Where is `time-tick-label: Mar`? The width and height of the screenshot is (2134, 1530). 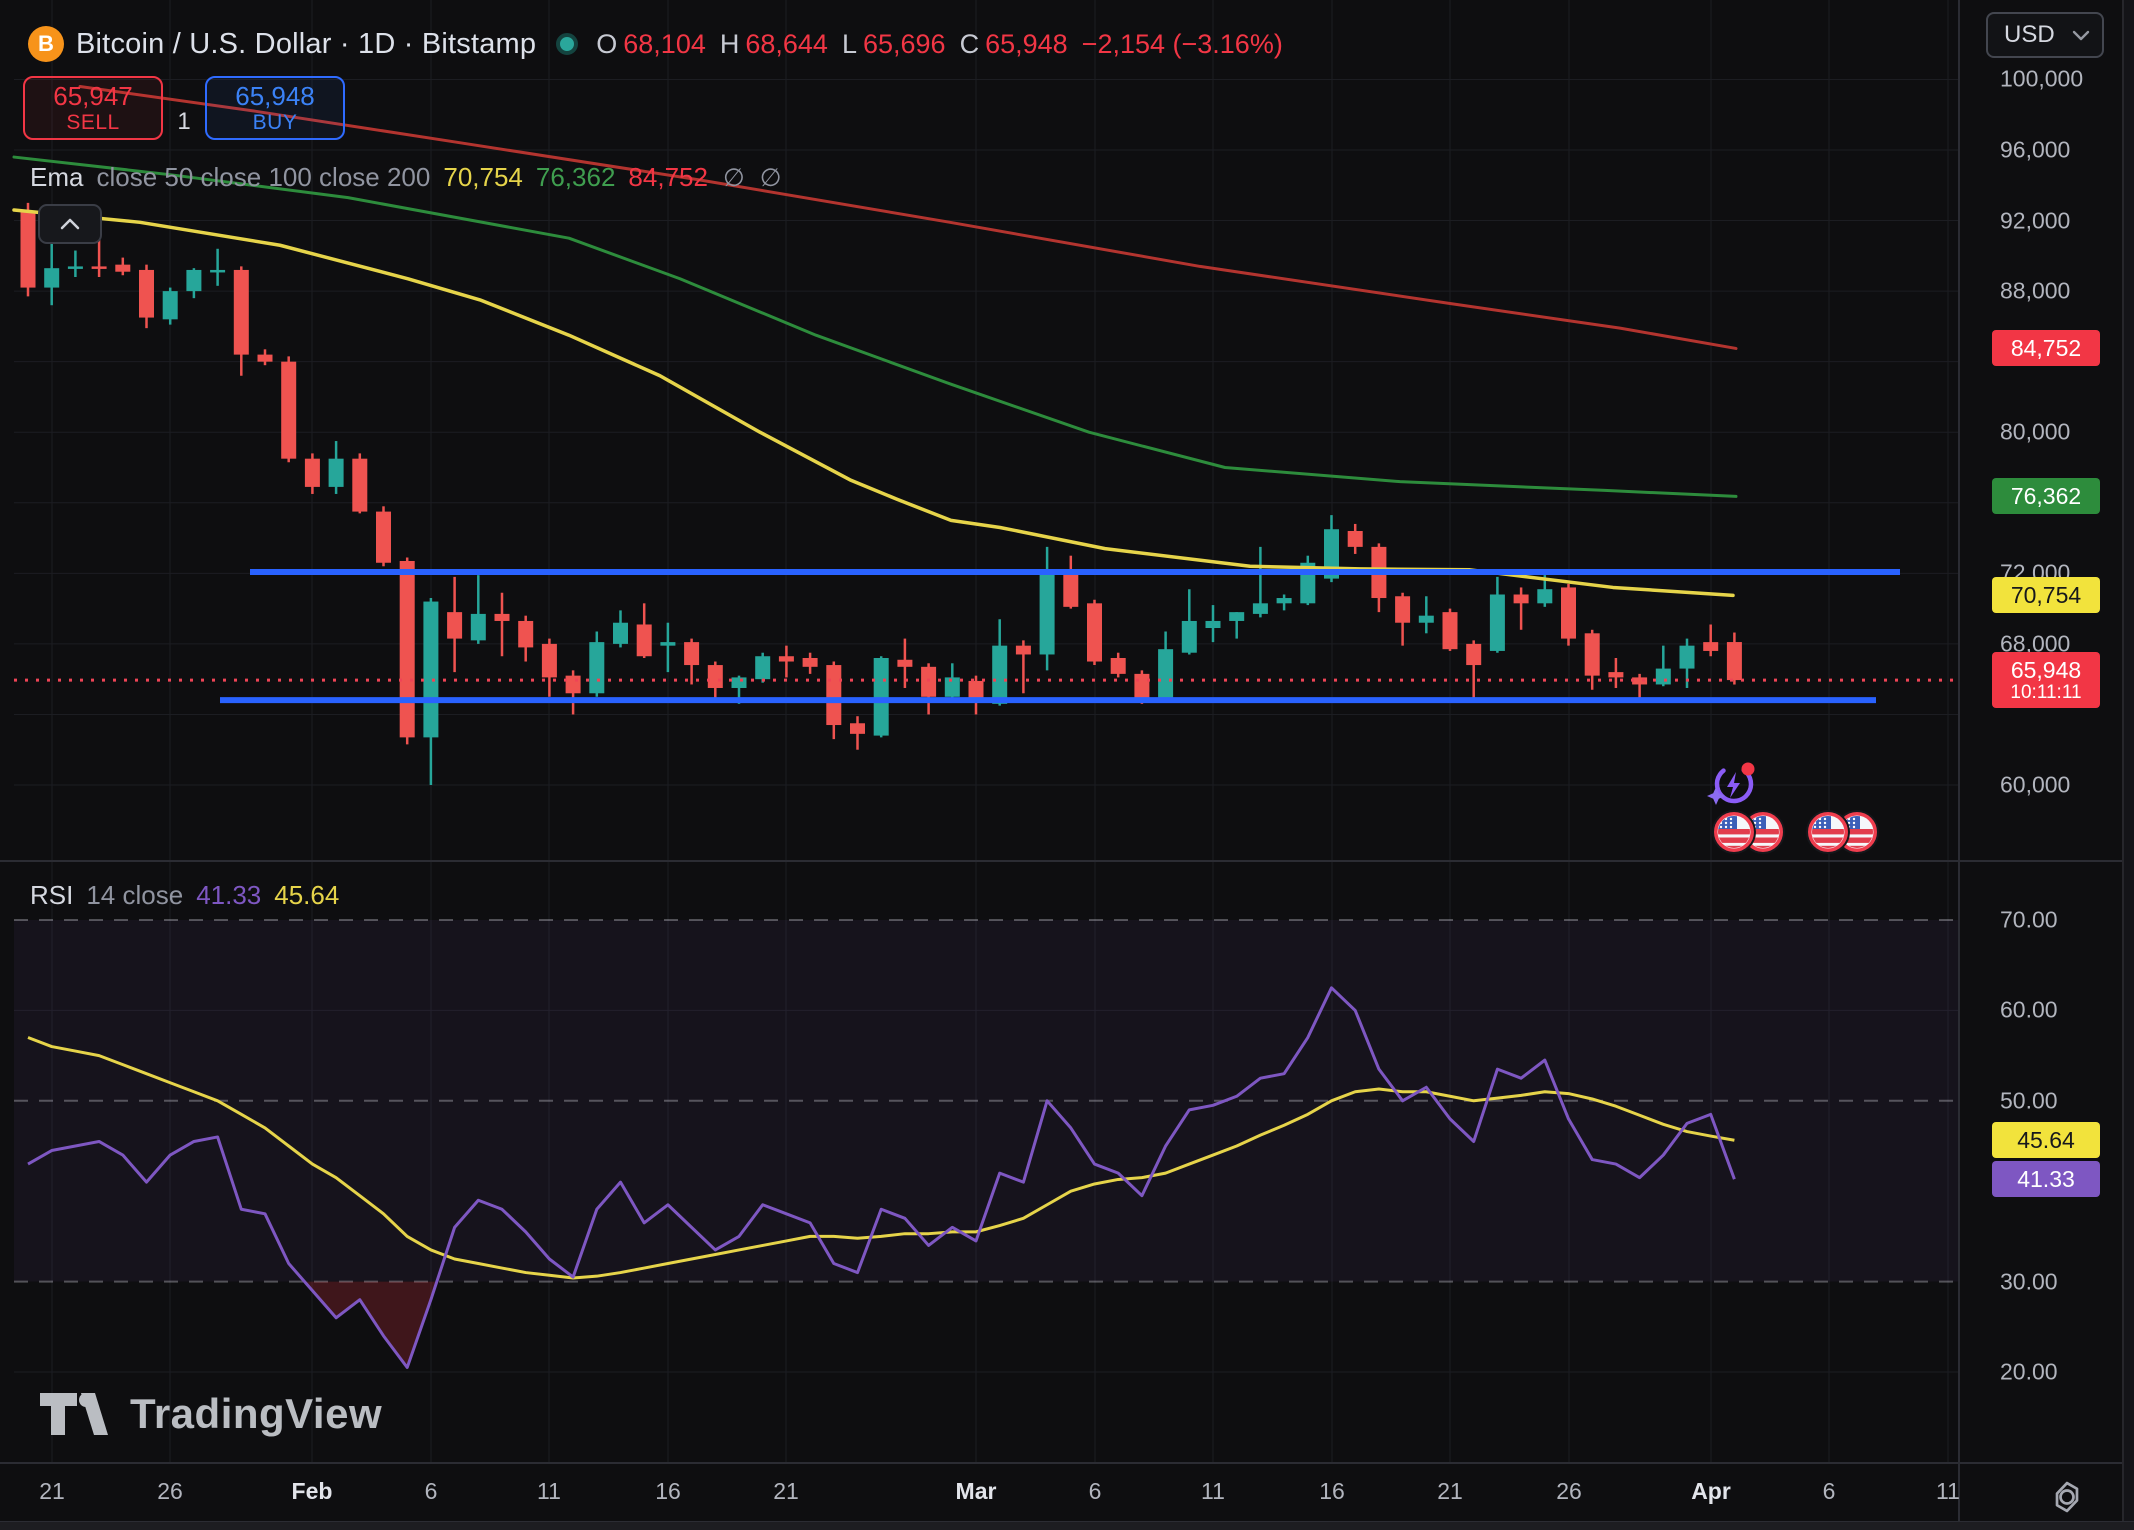 time-tick-label: Mar is located at coordinates (976, 1491).